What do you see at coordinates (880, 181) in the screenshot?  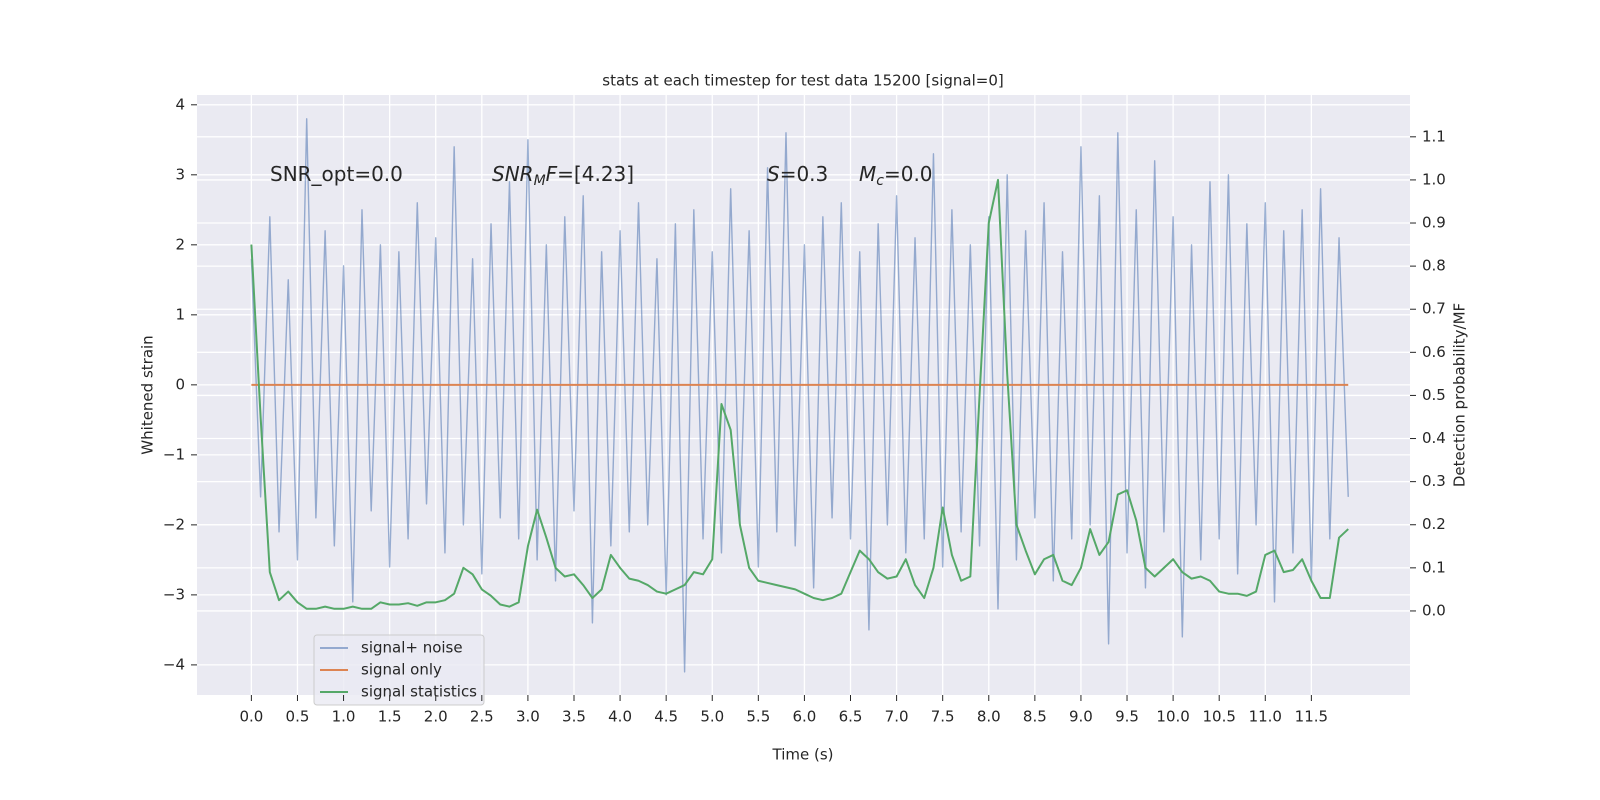 I see `annotation-subscript: c` at bounding box center [880, 181].